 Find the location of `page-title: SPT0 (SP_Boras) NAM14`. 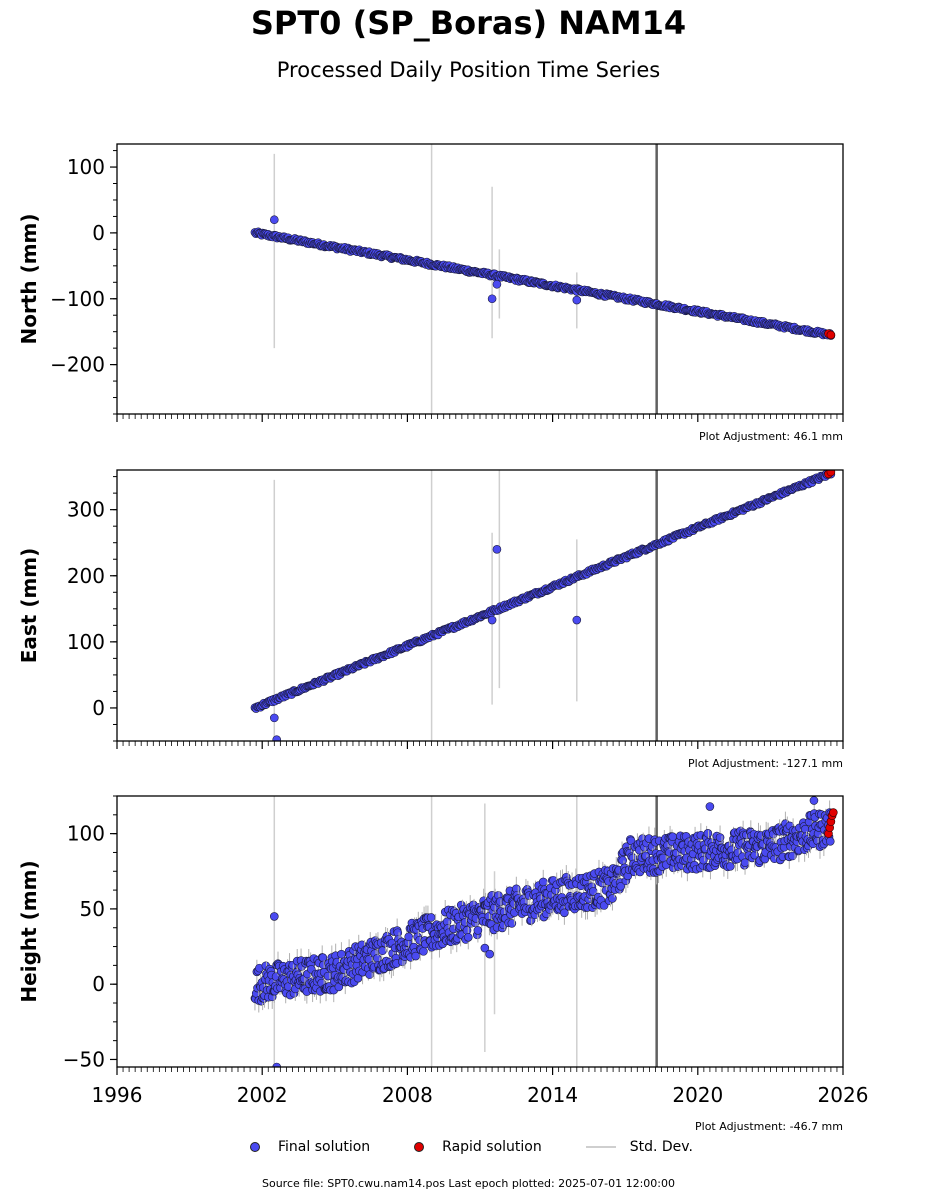

page-title: SPT0 (SP_Boras) NAM14 is located at coordinates (468, 23).